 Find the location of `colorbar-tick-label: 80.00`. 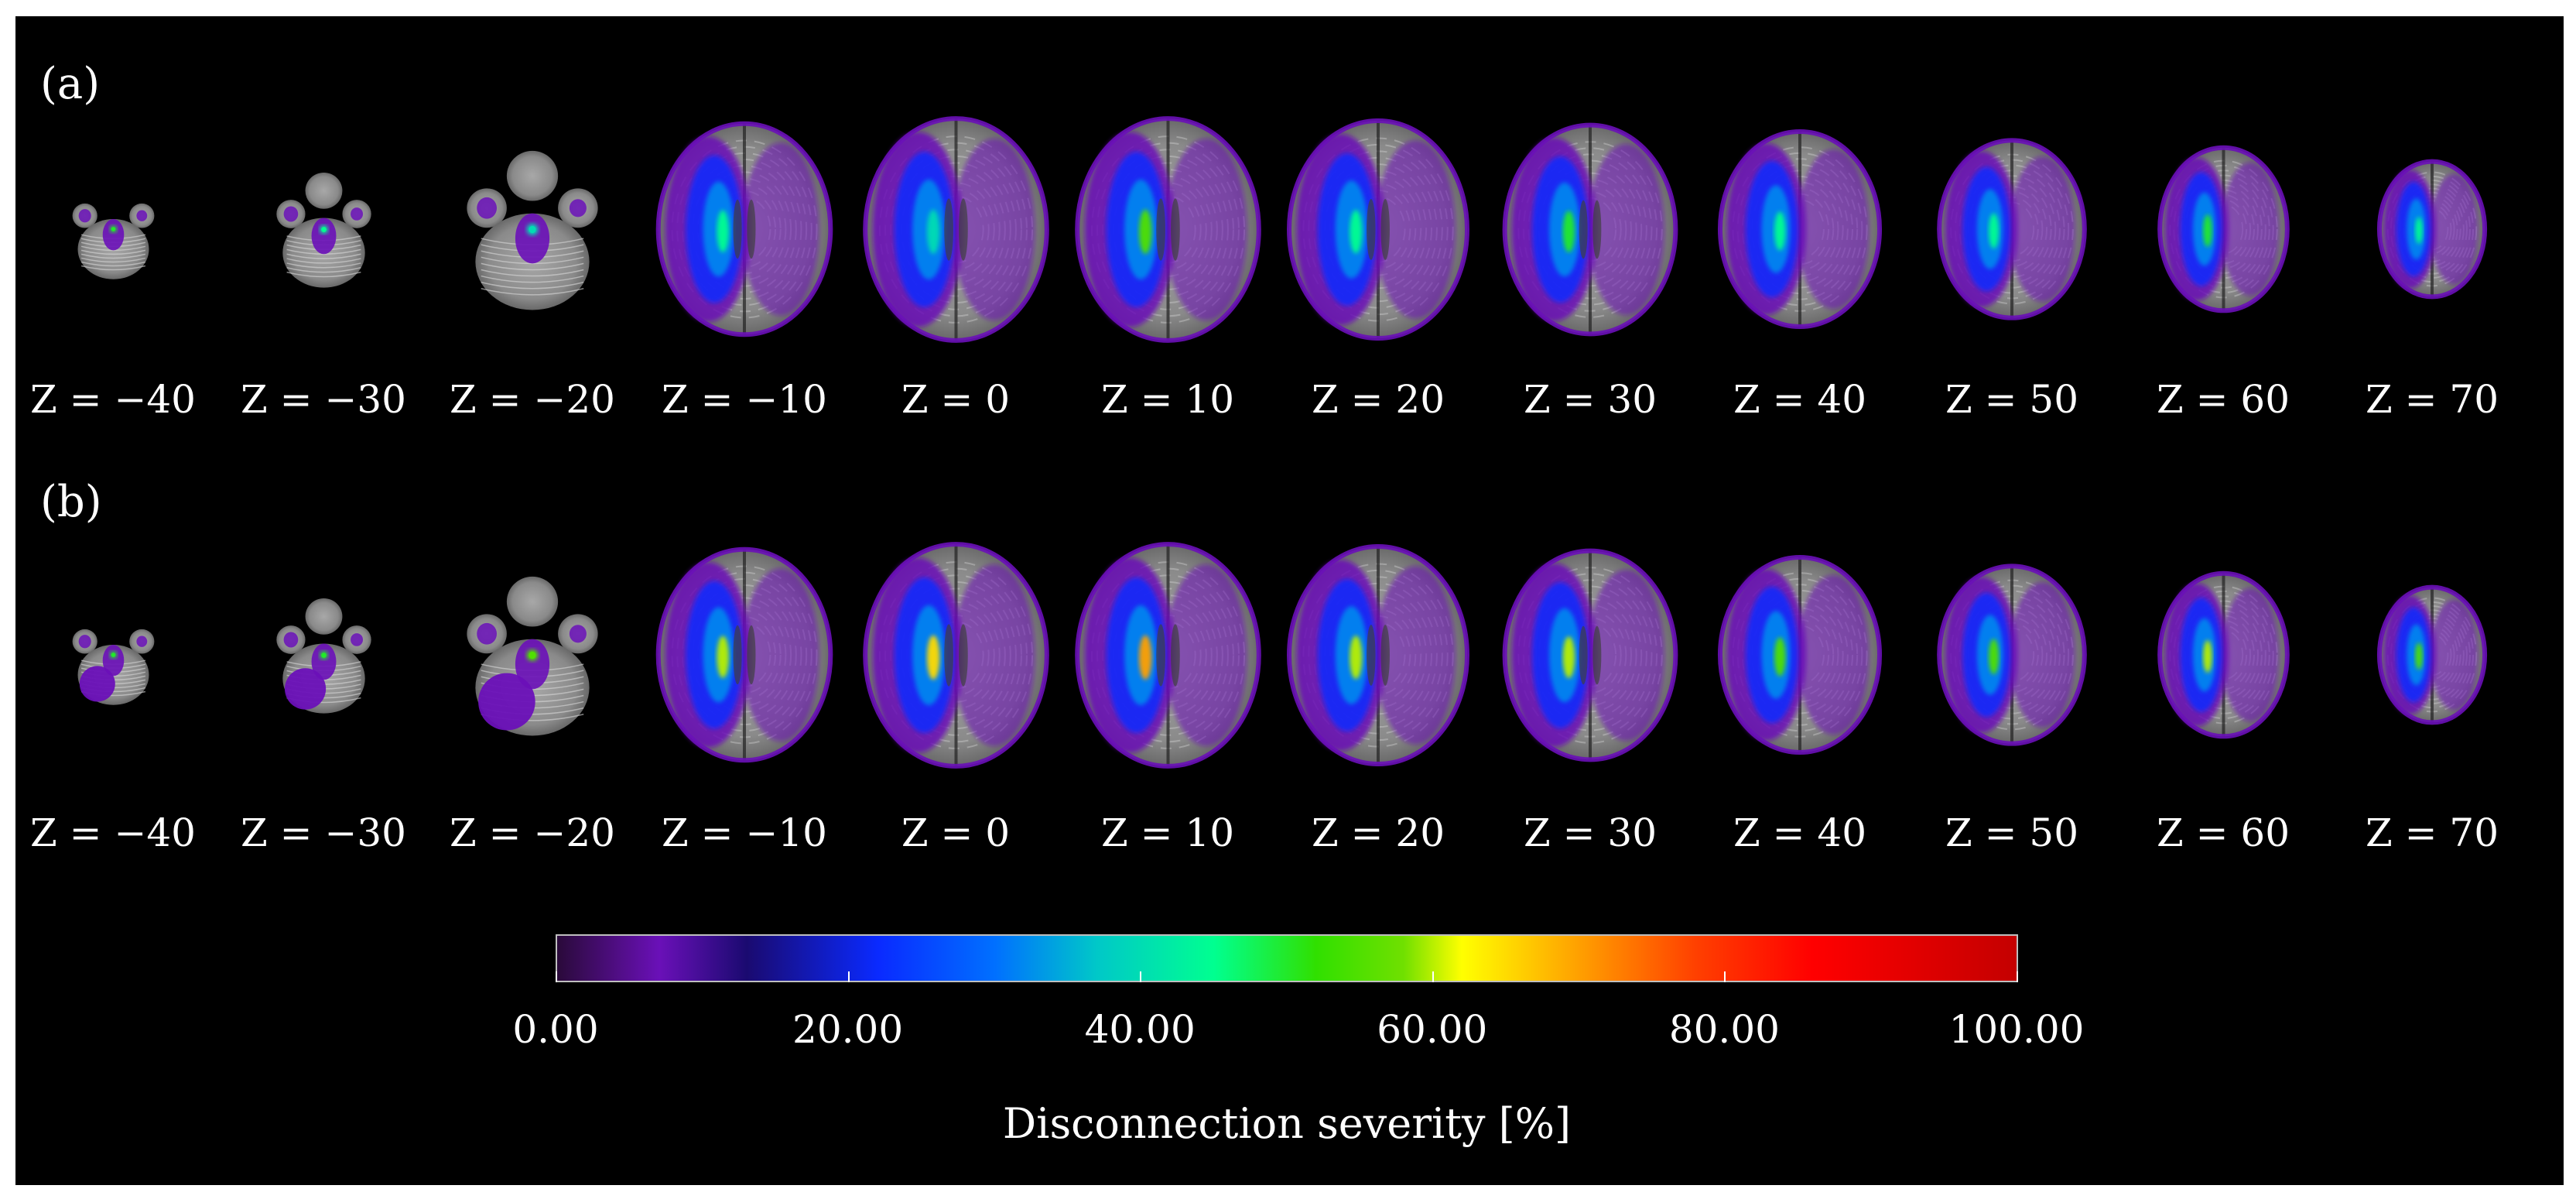

colorbar-tick-label: 80.00 is located at coordinates (1724, 1029).